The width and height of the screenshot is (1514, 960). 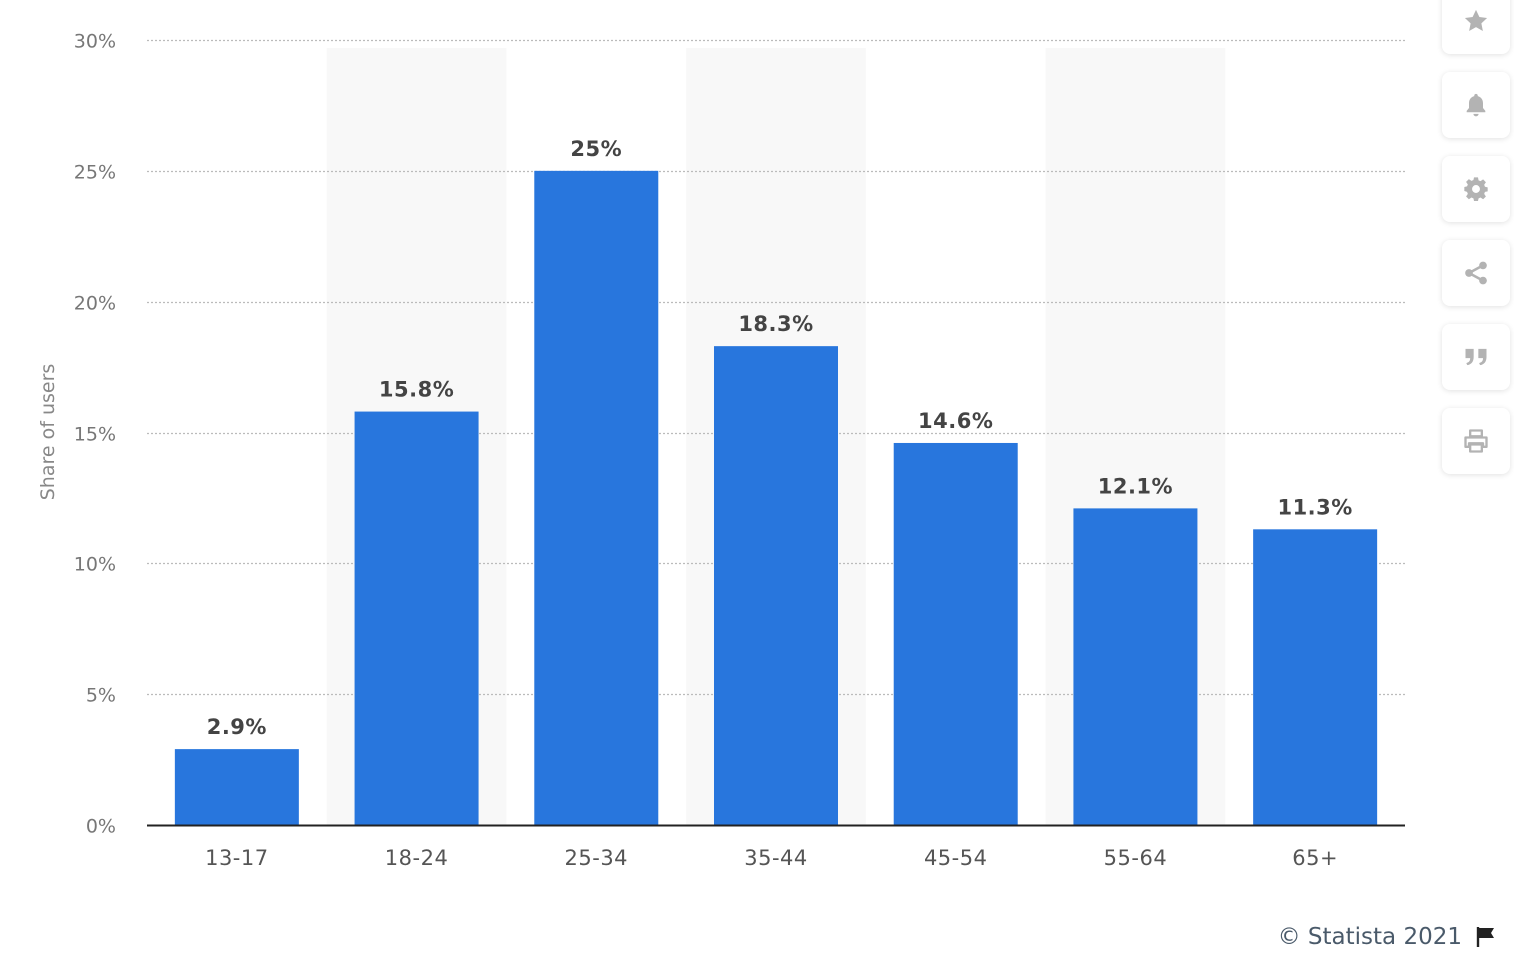 I want to click on bell-icon, so click(x=1476, y=105).